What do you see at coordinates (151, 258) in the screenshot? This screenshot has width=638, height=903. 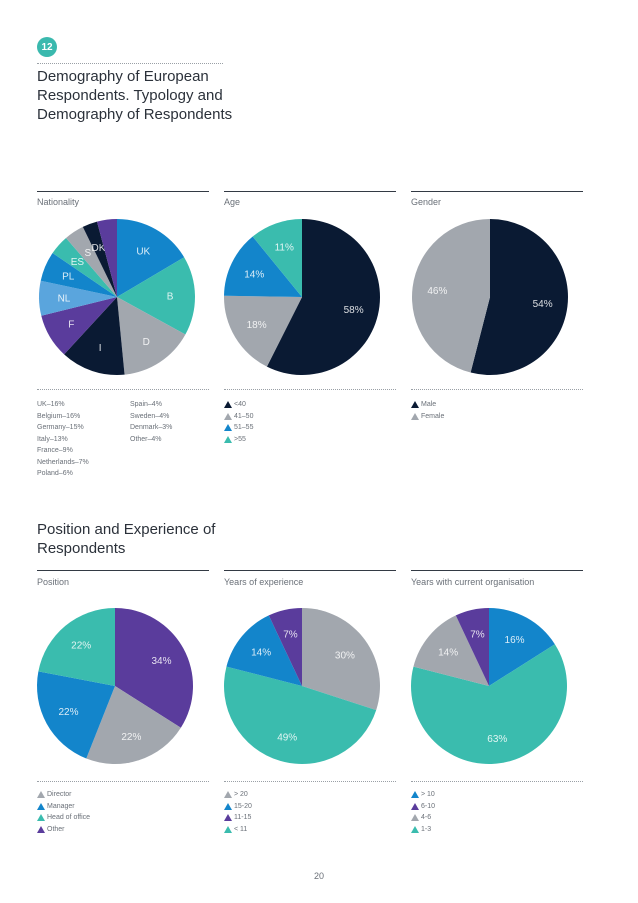 I see `nationality-slice-0-uk` at bounding box center [151, 258].